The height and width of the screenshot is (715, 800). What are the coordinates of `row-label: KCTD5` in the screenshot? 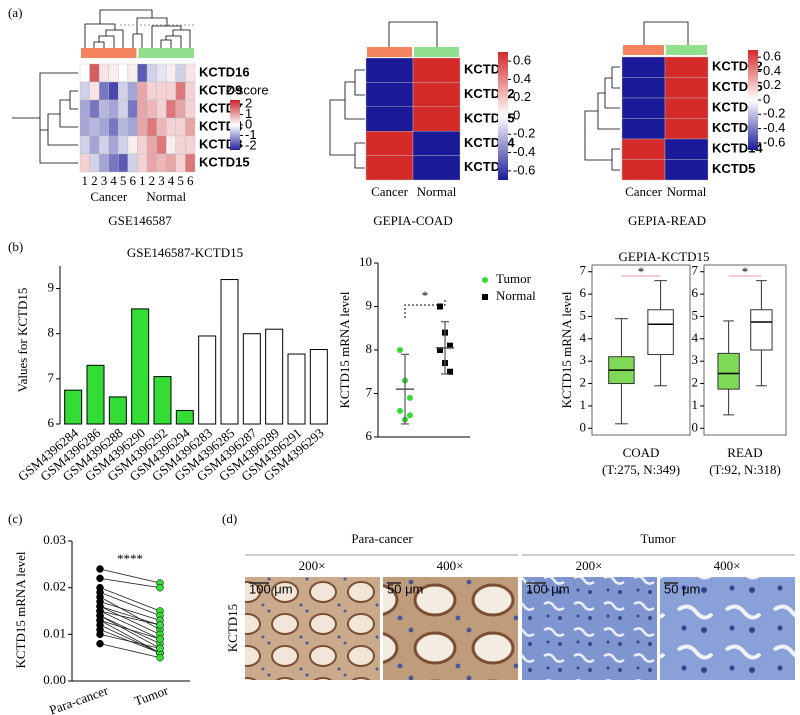 It's located at (733, 168).